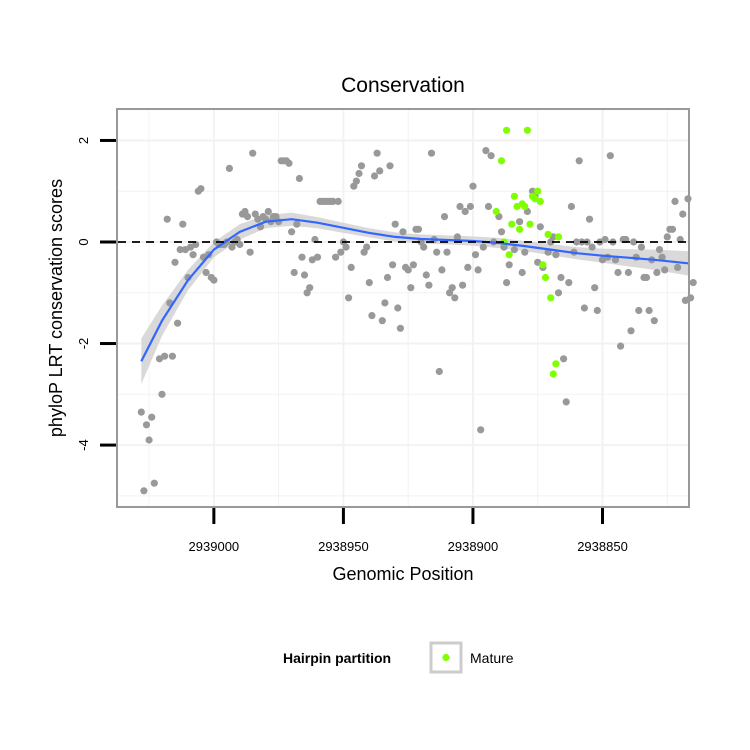 The height and width of the screenshot is (750, 750). I want to click on y-axis: 2 0 -2 -4, so click(96, 294).